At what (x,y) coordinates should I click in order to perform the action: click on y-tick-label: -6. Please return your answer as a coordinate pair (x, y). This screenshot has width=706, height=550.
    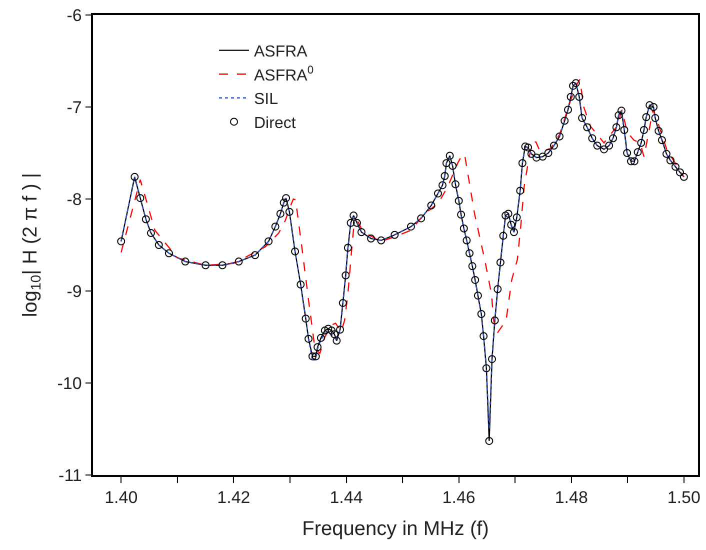
    Looking at the image, I should click on (74, 15).